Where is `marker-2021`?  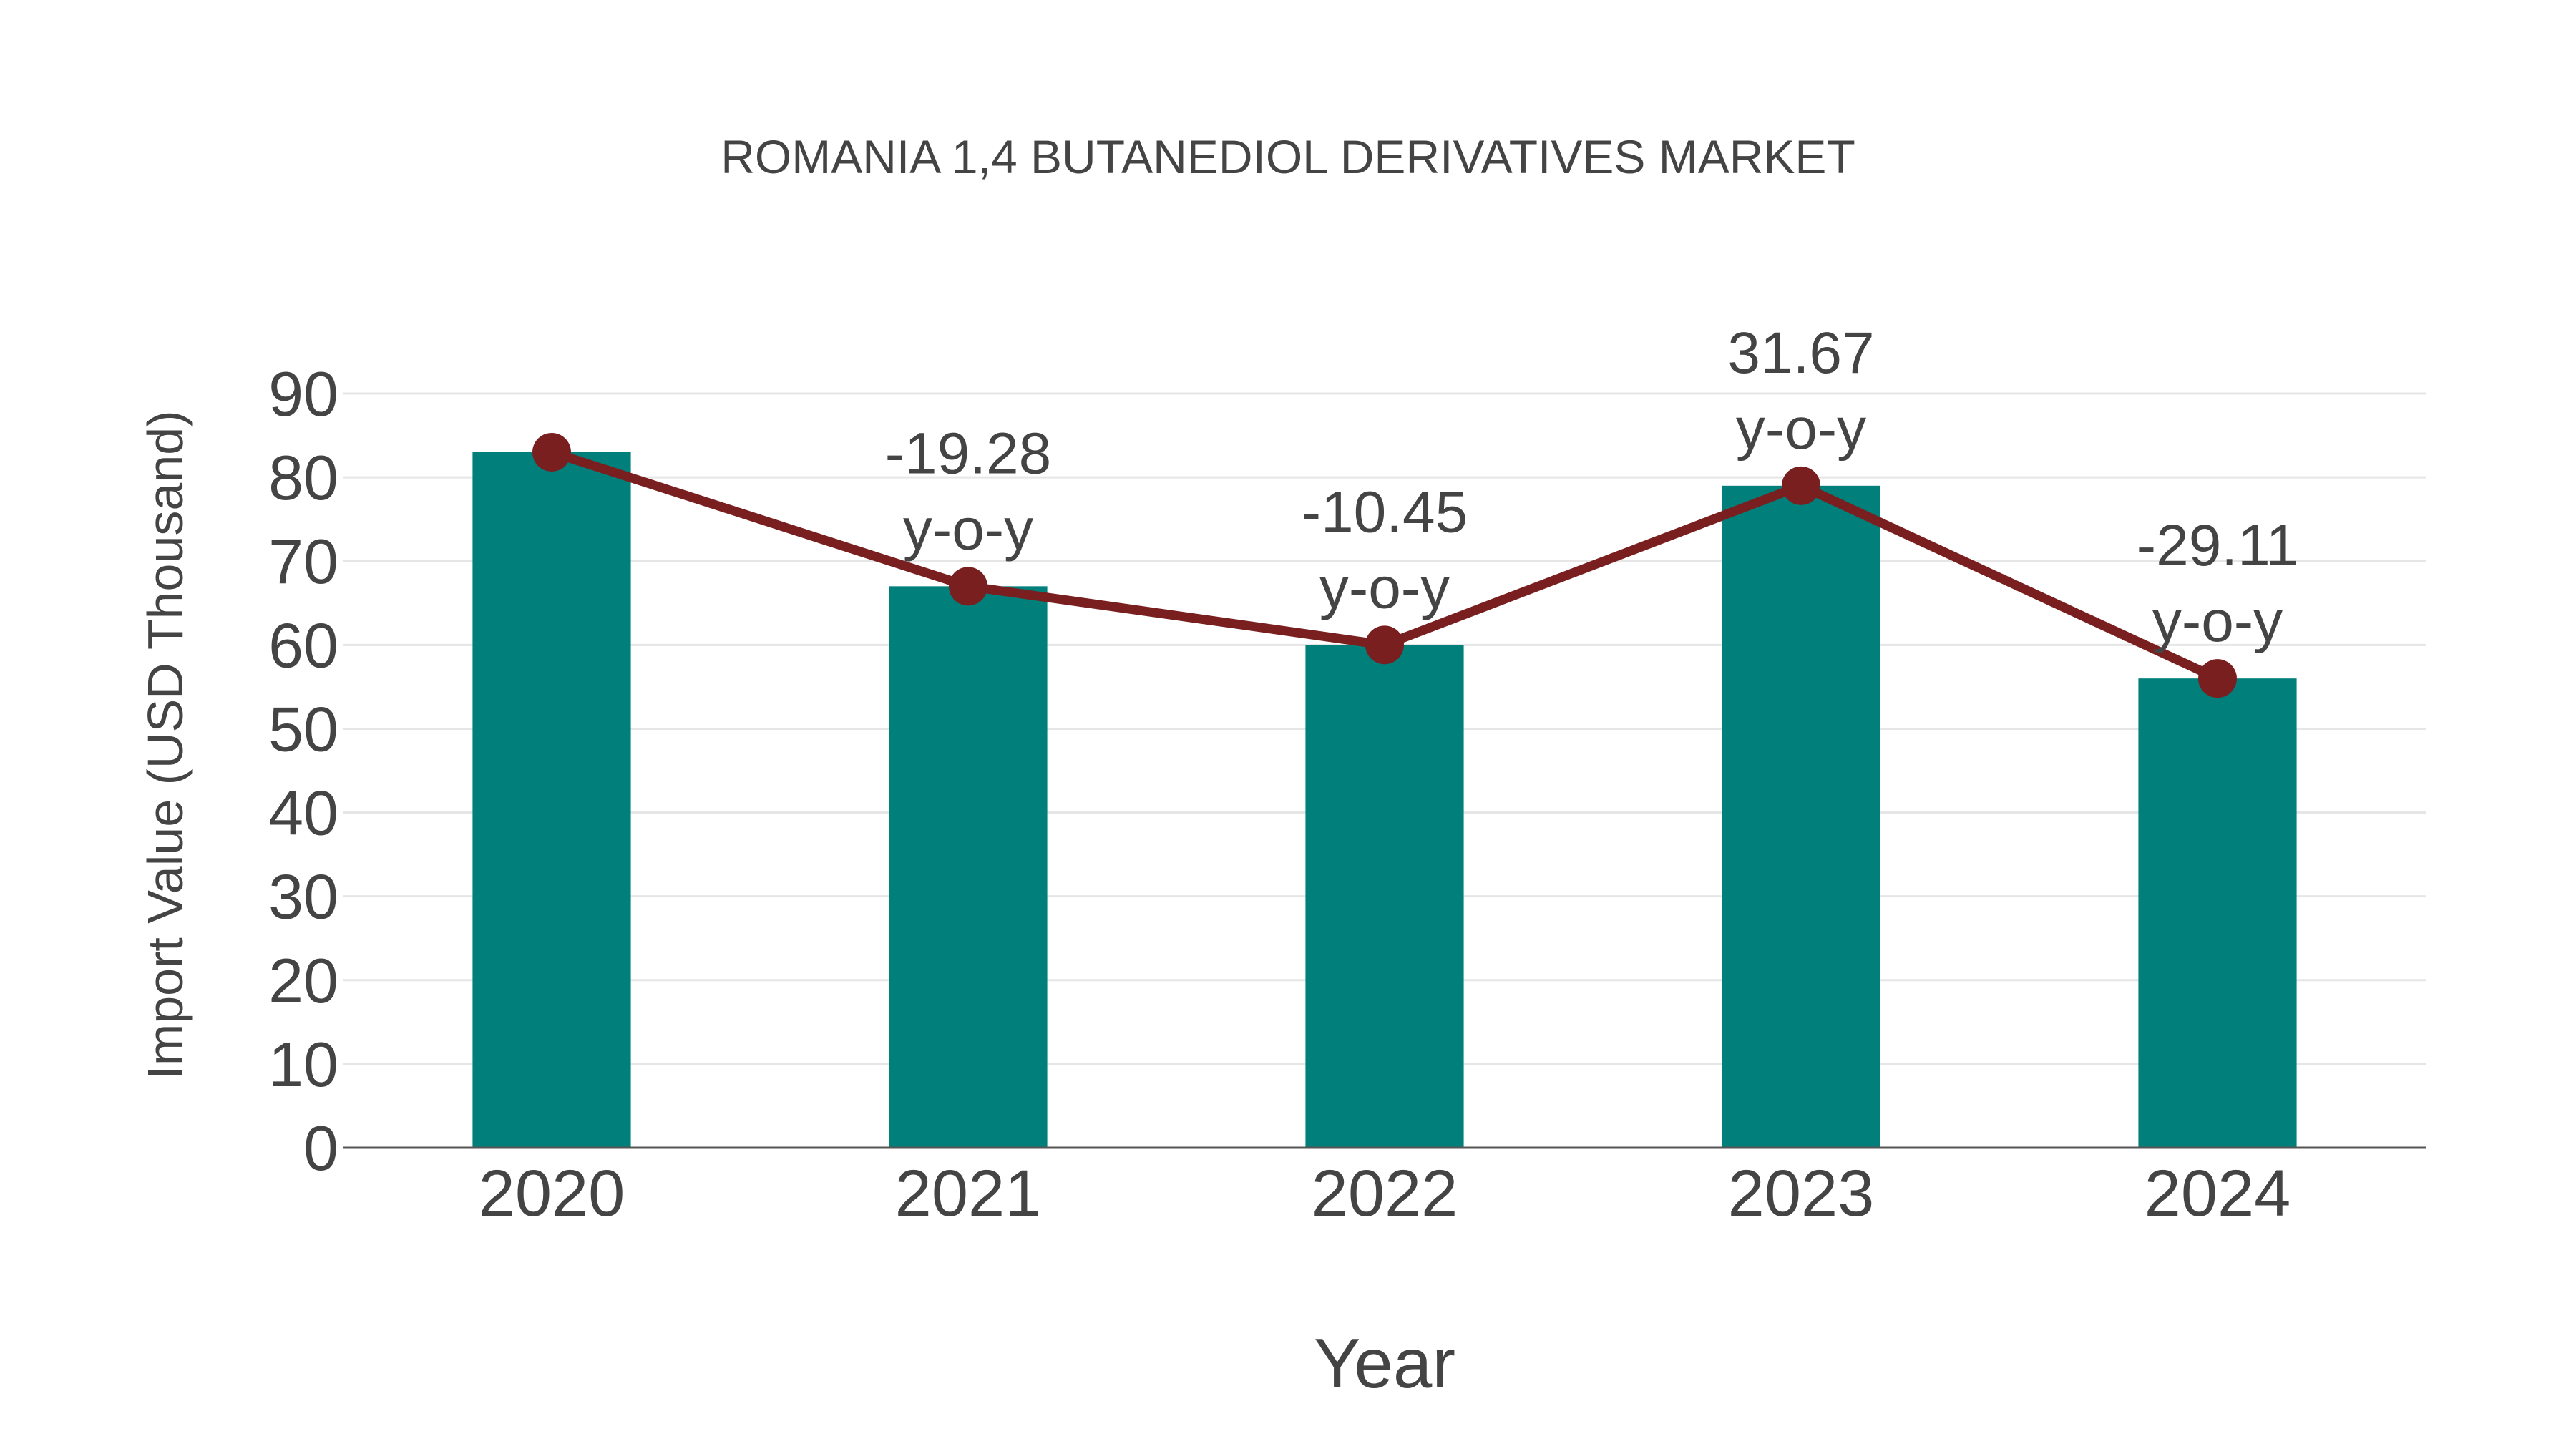 marker-2021 is located at coordinates (968, 586).